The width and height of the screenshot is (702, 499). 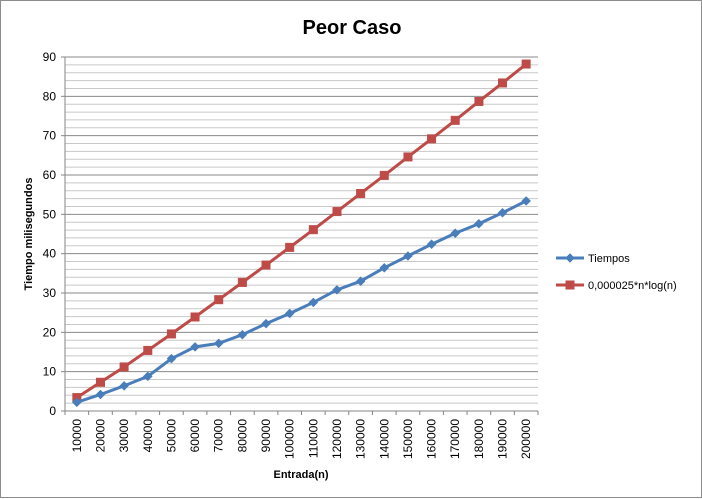 I want to click on x-tick-label: 20000, so click(x=100, y=436).